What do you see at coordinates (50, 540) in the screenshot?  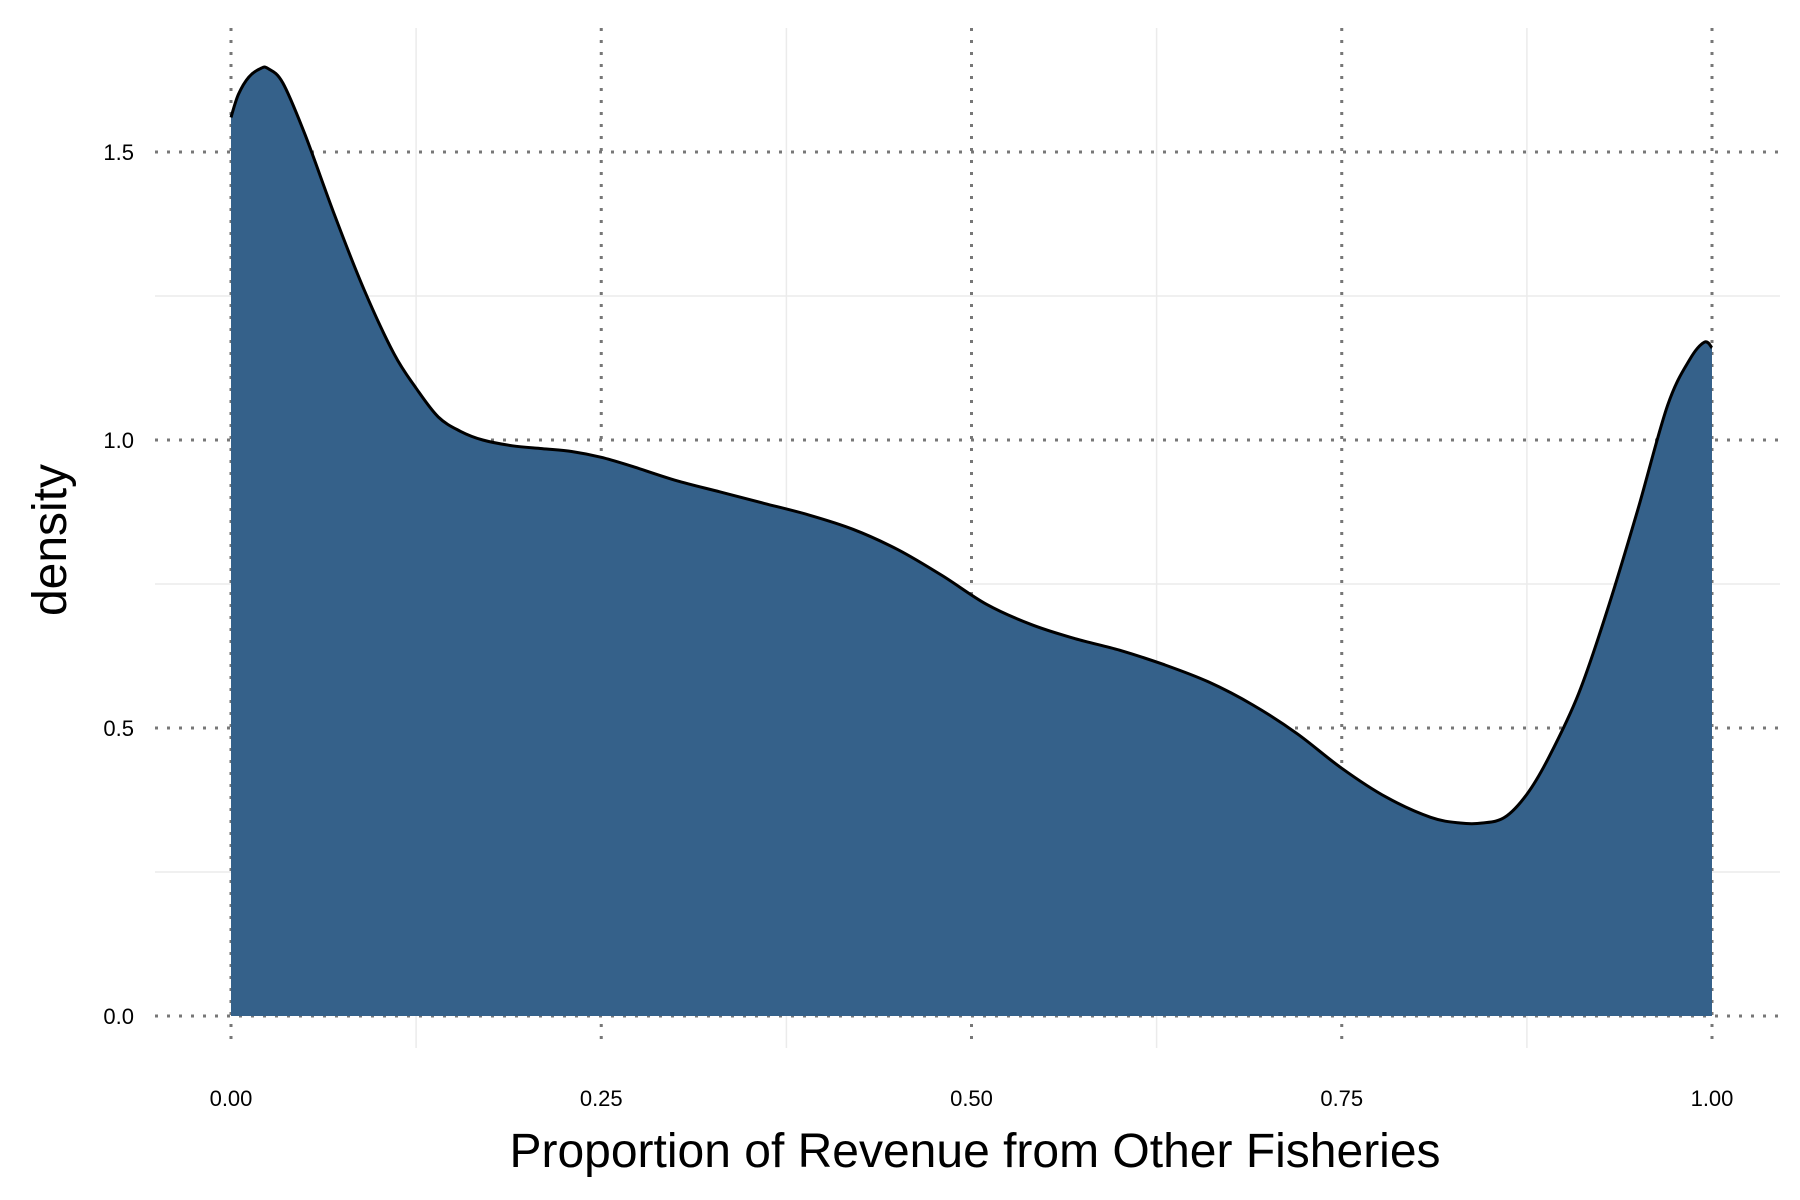 I see `y-axis-title: density` at bounding box center [50, 540].